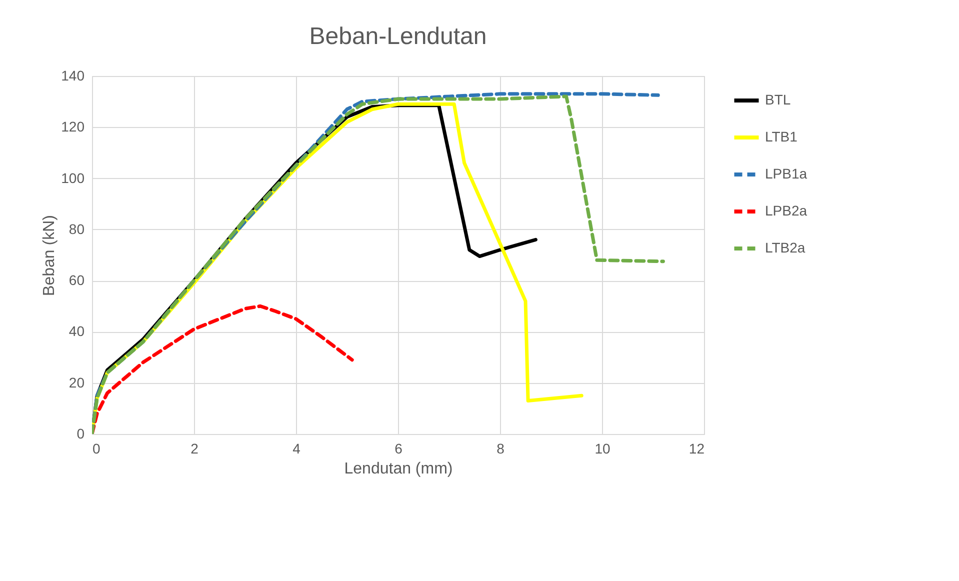 The height and width of the screenshot is (581, 959). What do you see at coordinates (781, 136) in the screenshot?
I see `legend-label: LTB1` at bounding box center [781, 136].